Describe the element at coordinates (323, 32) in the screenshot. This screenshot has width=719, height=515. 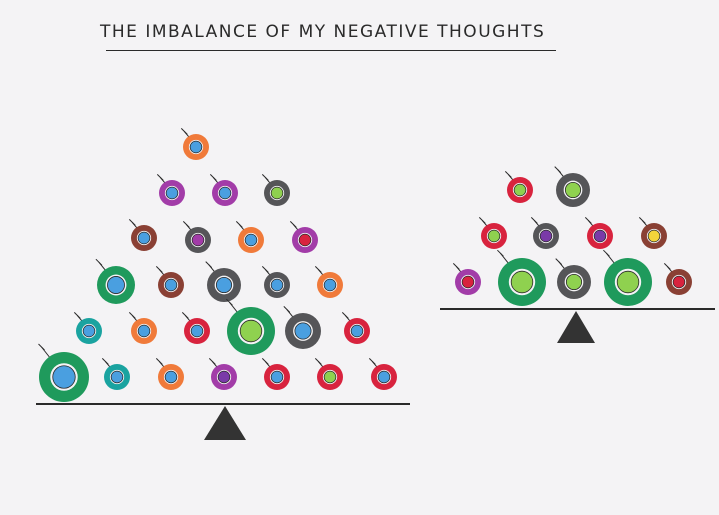
I see `page-title: THE IMBALANCE OF MY NEGATIVE THOUGHTS` at that location.